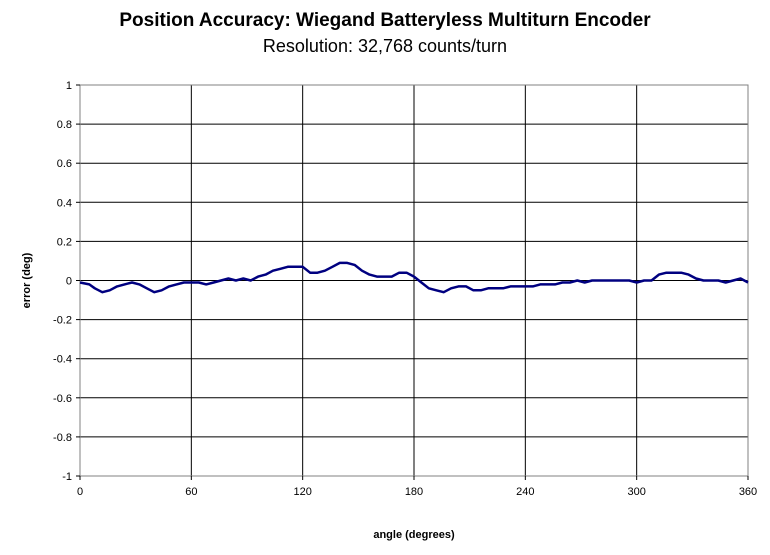 The image size is (770, 555). I want to click on y-tick-label: 0.6, so click(64, 164).